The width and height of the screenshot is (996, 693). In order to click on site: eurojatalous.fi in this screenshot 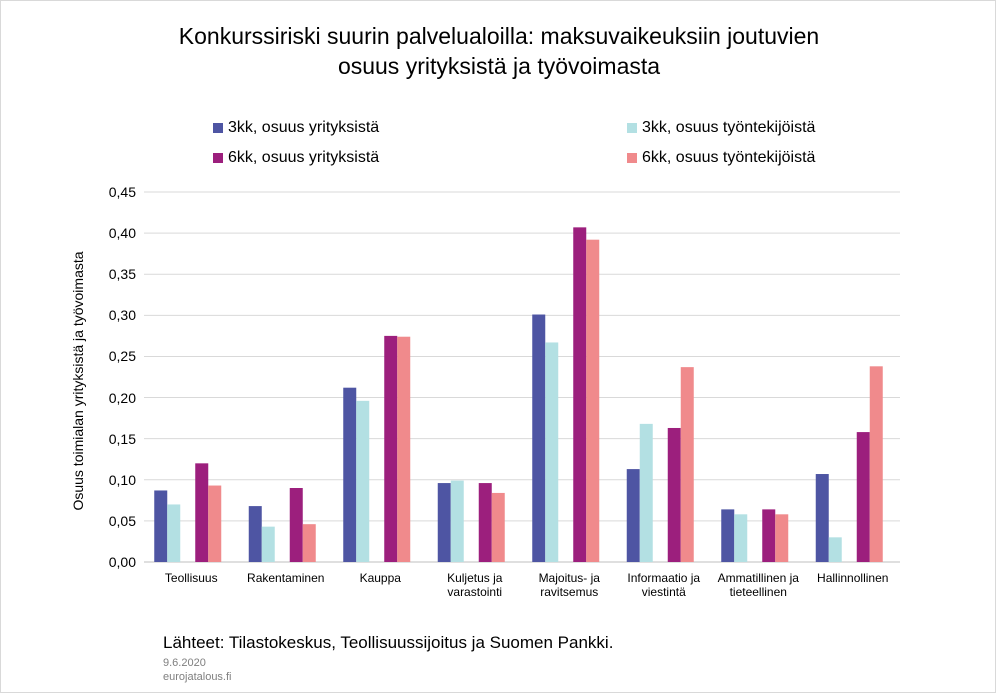, I will do `click(197, 677)`.